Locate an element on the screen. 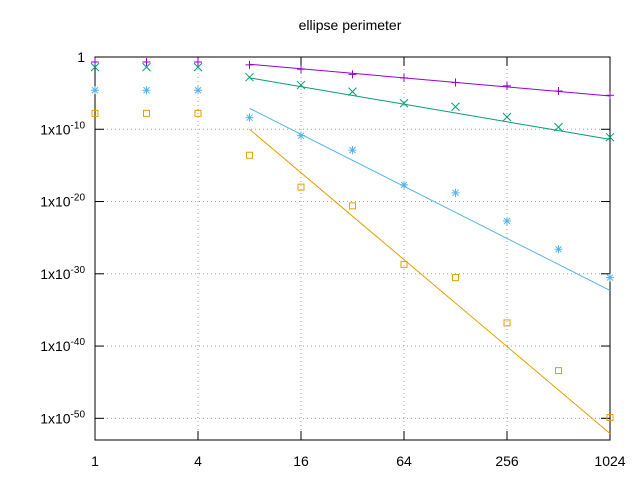 Image resolution: width=640 pixels, height=480 pixels. y-tick-label: 1x10⁻¹⁰ is located at coordinates (62, 128).